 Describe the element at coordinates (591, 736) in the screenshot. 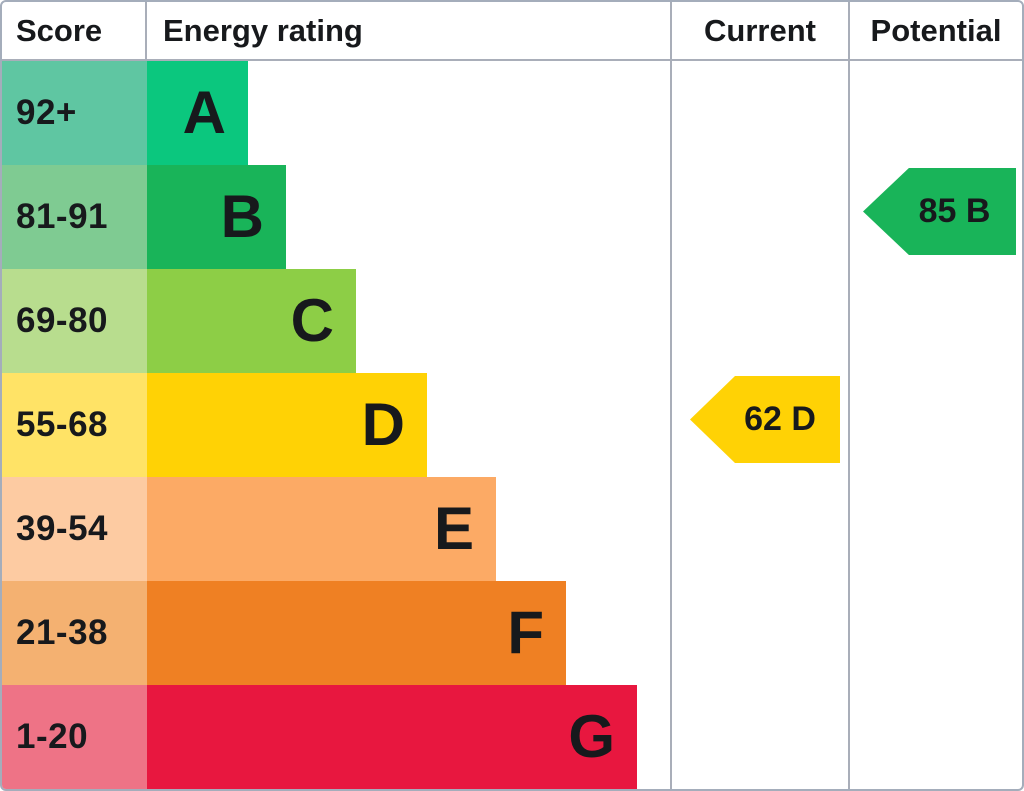

I see `energy-band-letter-g: G` at that location.